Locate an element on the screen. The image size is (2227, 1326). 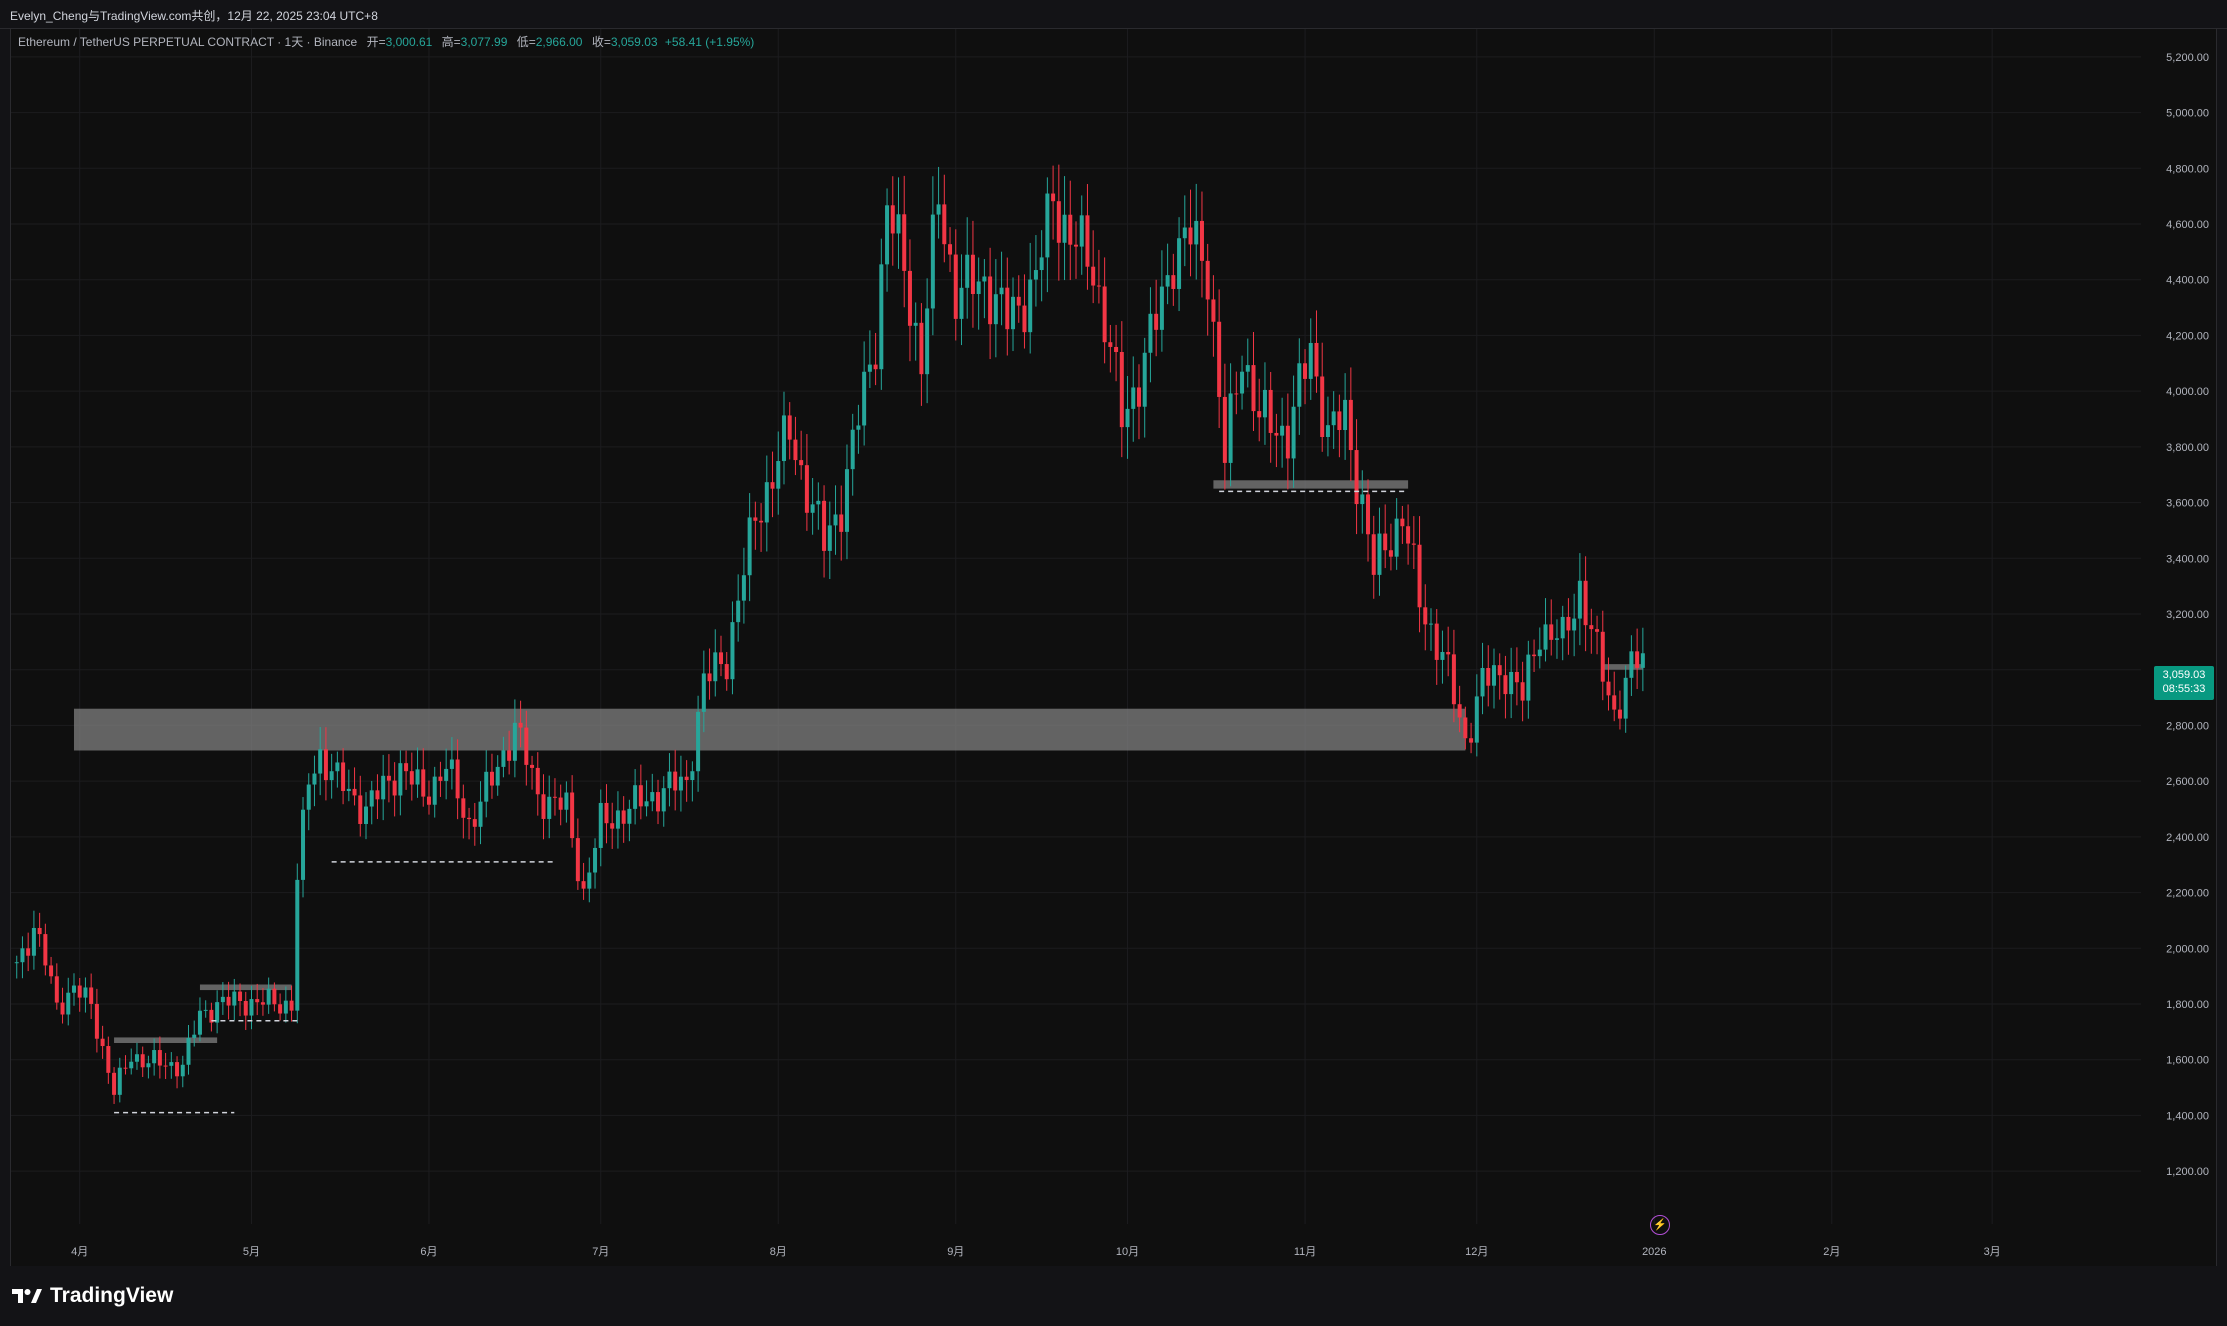
y-tick-label: 3,600.00 is located at coordinates (2187, 504).